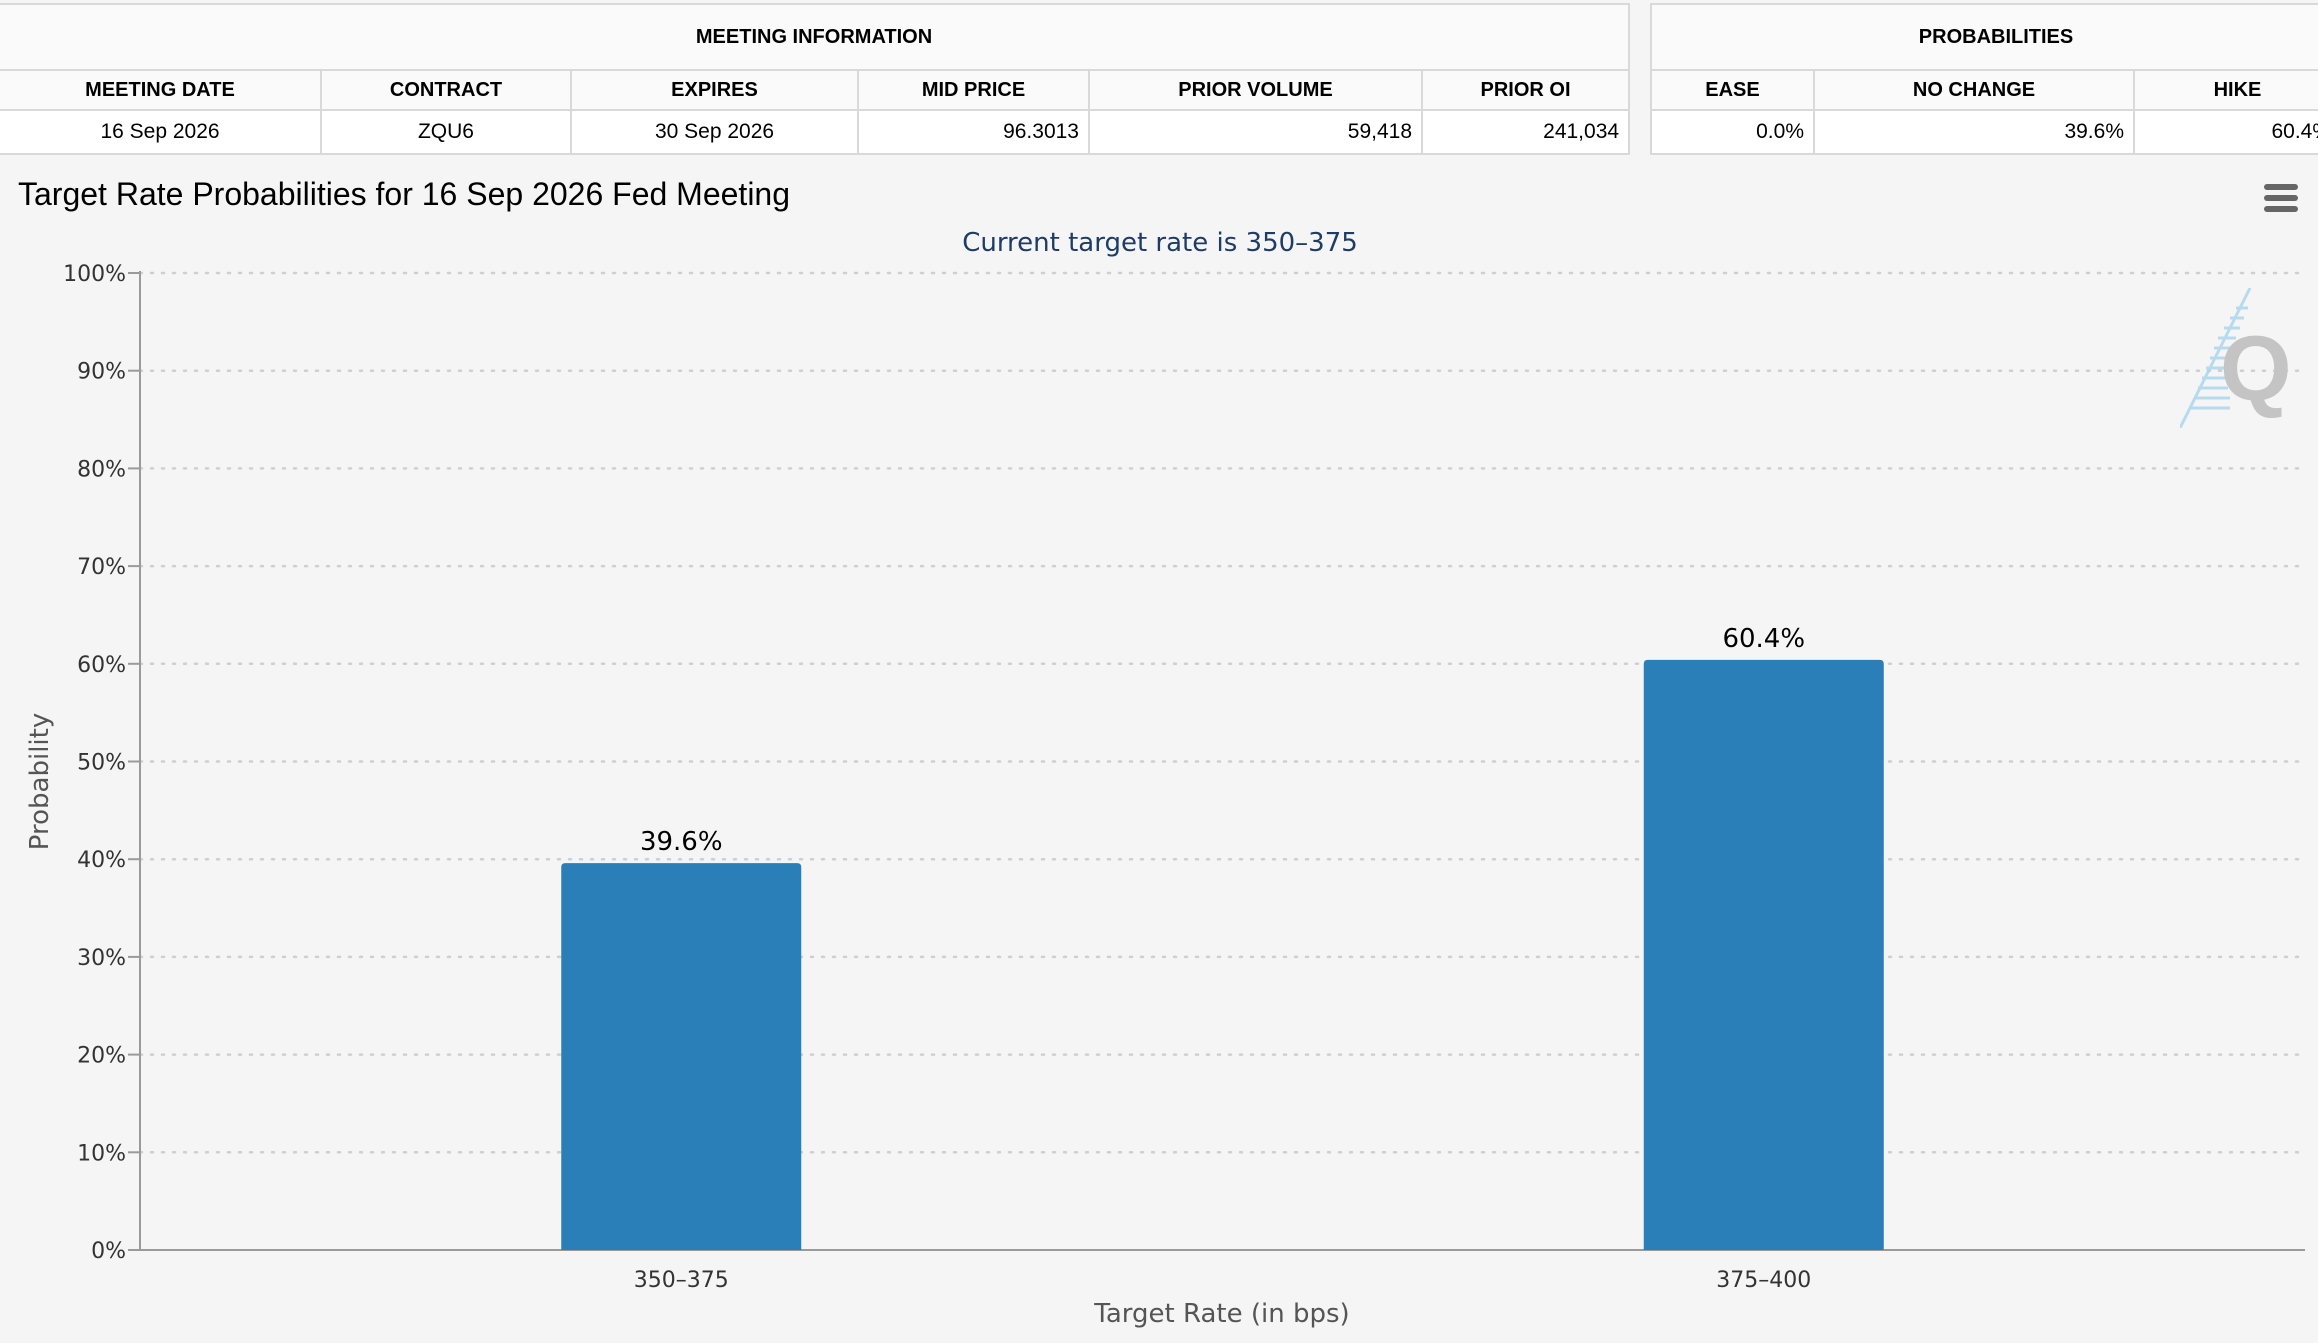 The width and height of the screenshot is (2318, 1343). What do you see at coordinates (1983, 37) in the screenshot?
I see `probabilities-header: PROBABILITIES` at bounding box center [1983, 37].